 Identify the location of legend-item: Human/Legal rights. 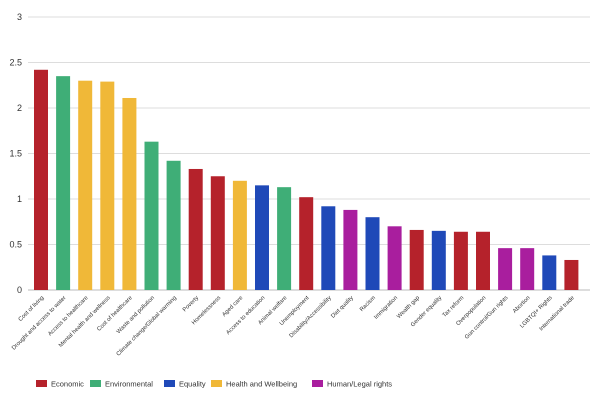
(352, 384).